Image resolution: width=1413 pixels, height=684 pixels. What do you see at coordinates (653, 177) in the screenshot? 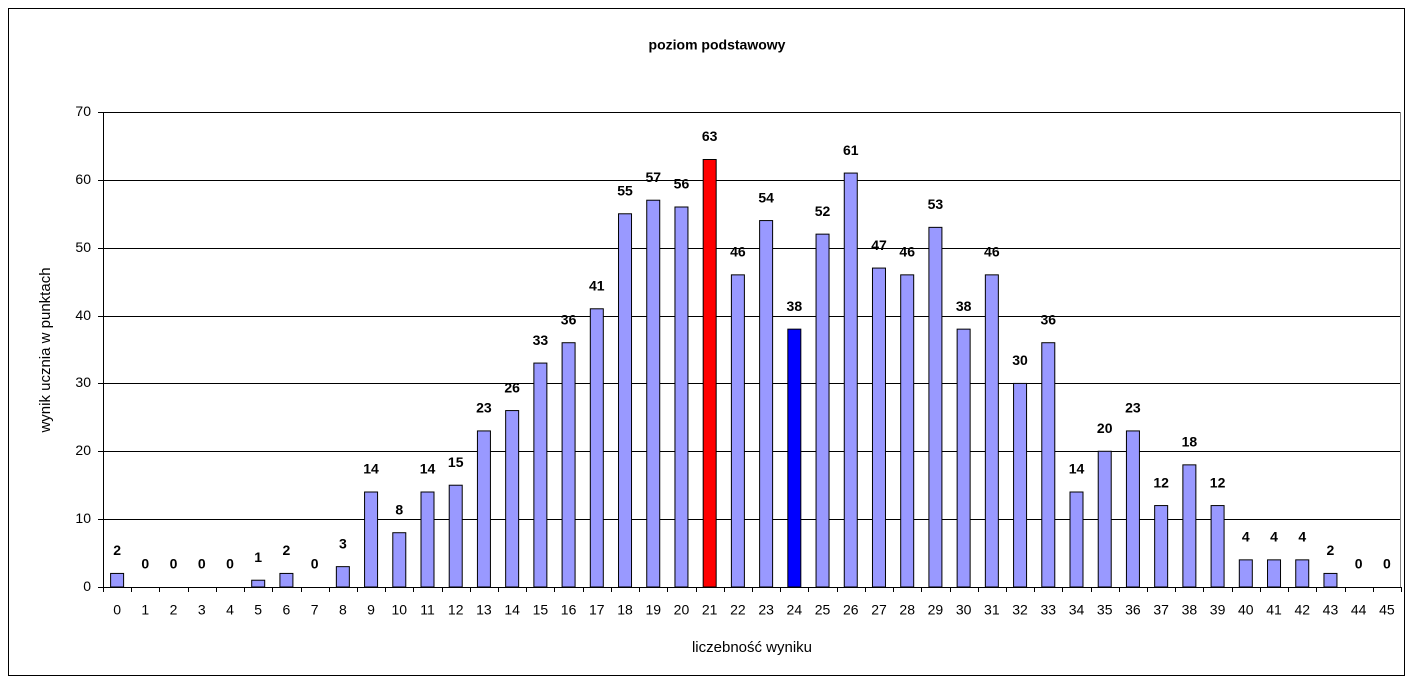
I see `value-label: 57` at bounding box center [653, 177].